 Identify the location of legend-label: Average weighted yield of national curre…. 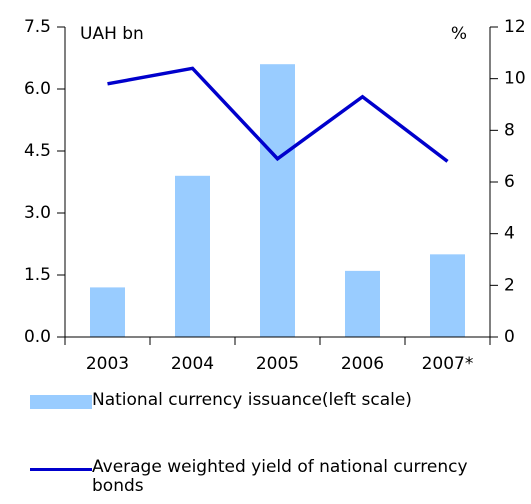
(280, 476).